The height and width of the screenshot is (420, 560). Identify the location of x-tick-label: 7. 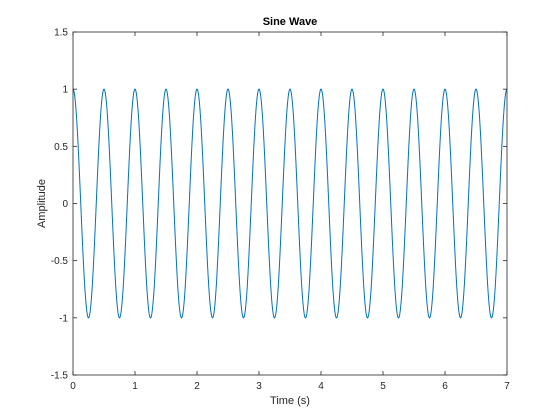
(507, 386).